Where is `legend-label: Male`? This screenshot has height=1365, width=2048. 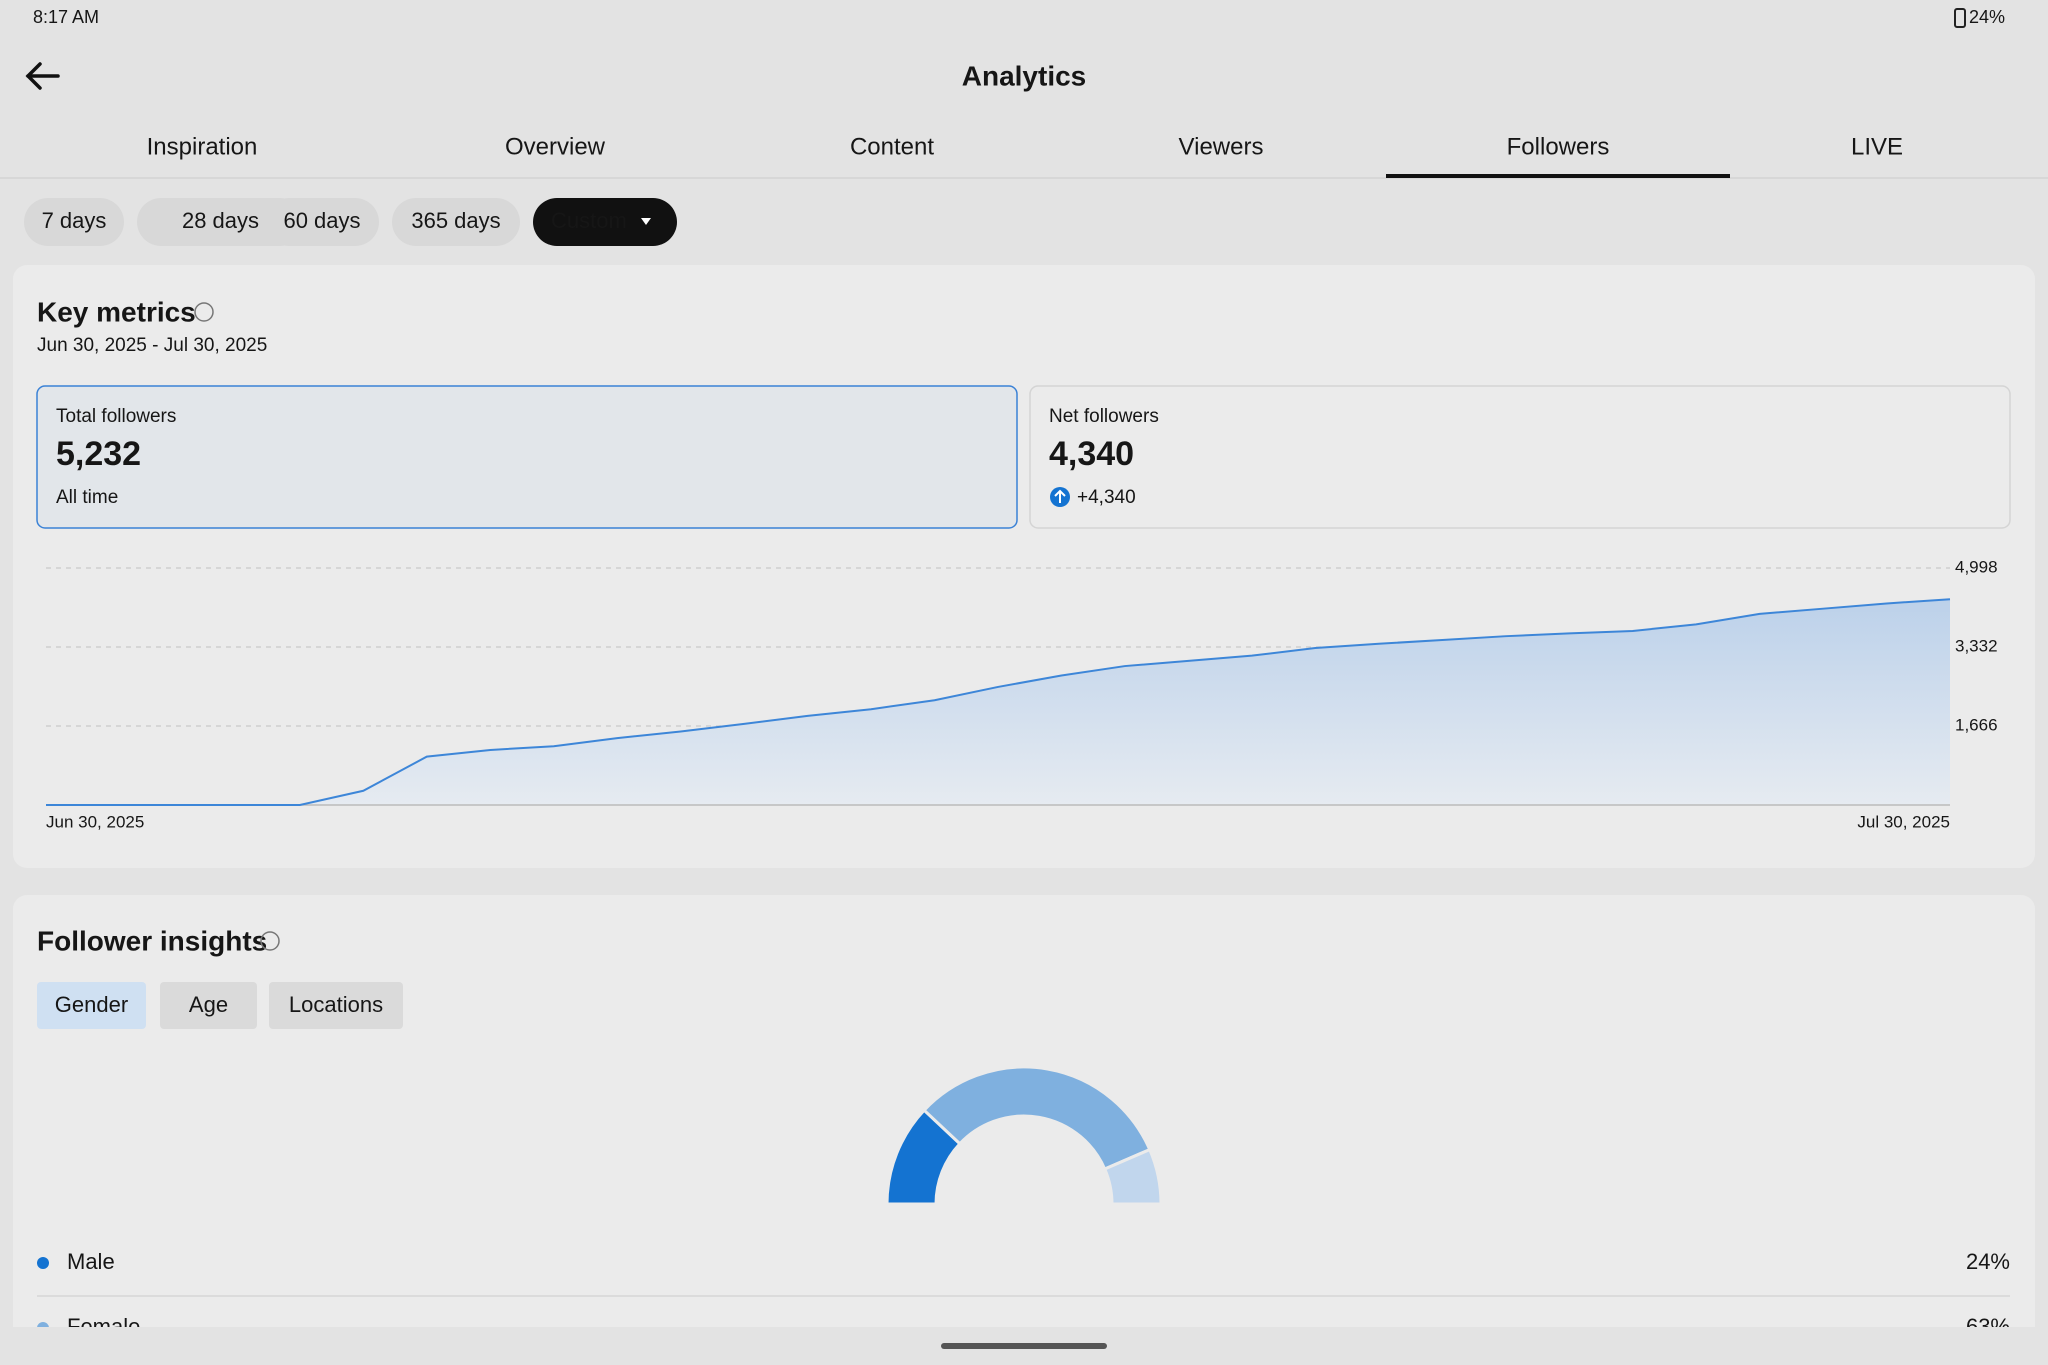 legend-label: Male is located at coordinates (91, 1261).